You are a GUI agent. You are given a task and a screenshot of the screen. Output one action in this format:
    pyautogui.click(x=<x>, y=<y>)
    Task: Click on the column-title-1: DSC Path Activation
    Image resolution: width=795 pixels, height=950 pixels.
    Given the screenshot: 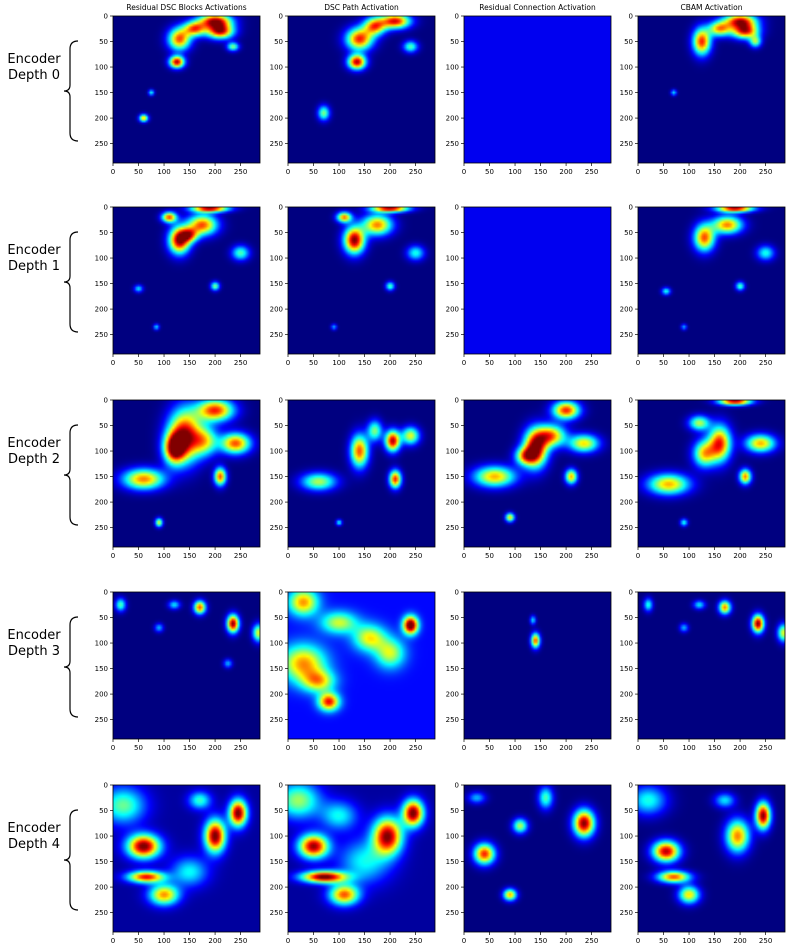 What is the action you would take?
    pyautogui.click(x=361, y=7)
    